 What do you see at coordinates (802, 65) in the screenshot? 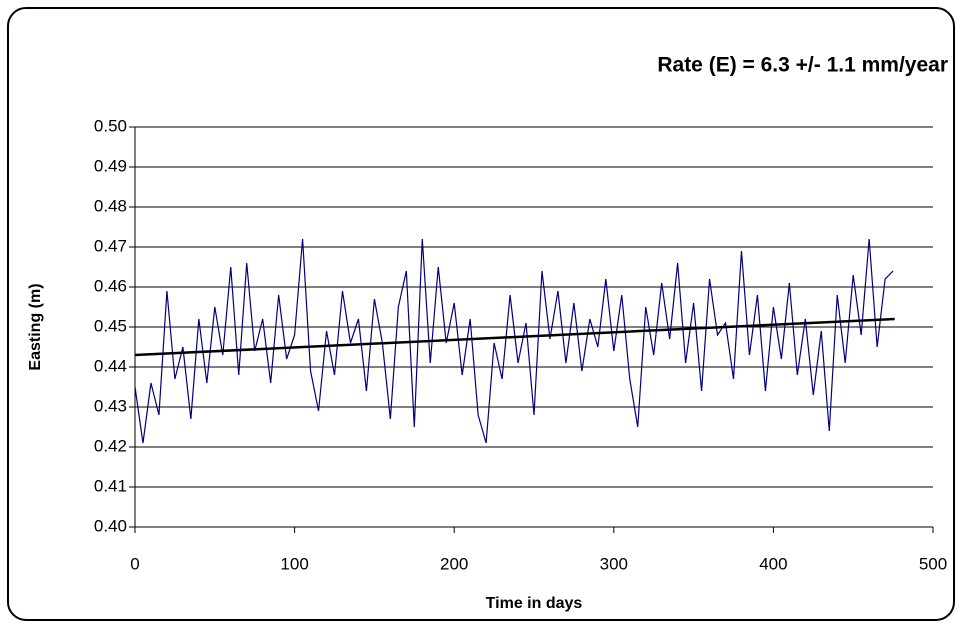
I see `chart-title: Rate (E) = 6.3 +/- 1.1 mm/year` at bounding box center [802, 65].